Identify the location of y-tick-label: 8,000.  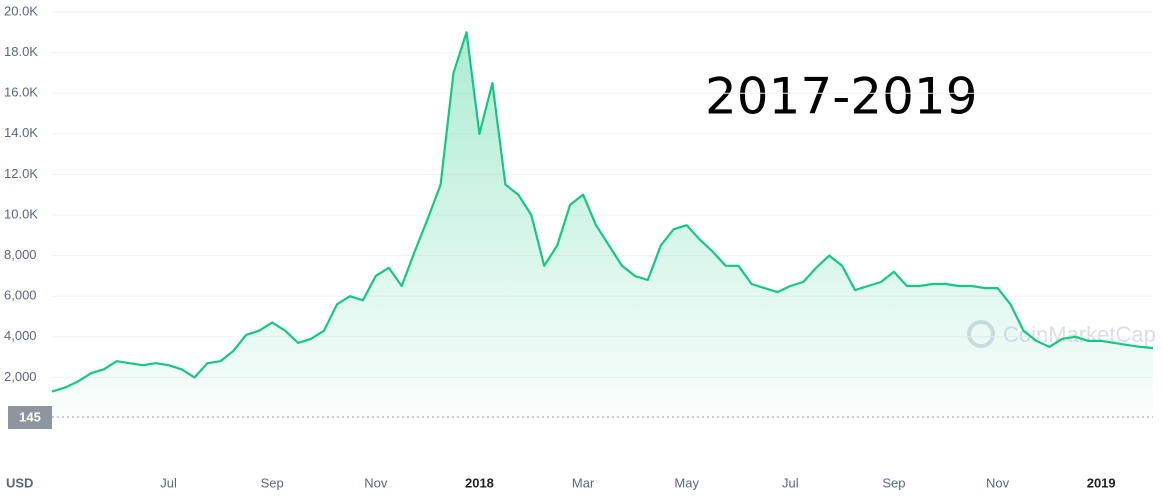
(20, 254).